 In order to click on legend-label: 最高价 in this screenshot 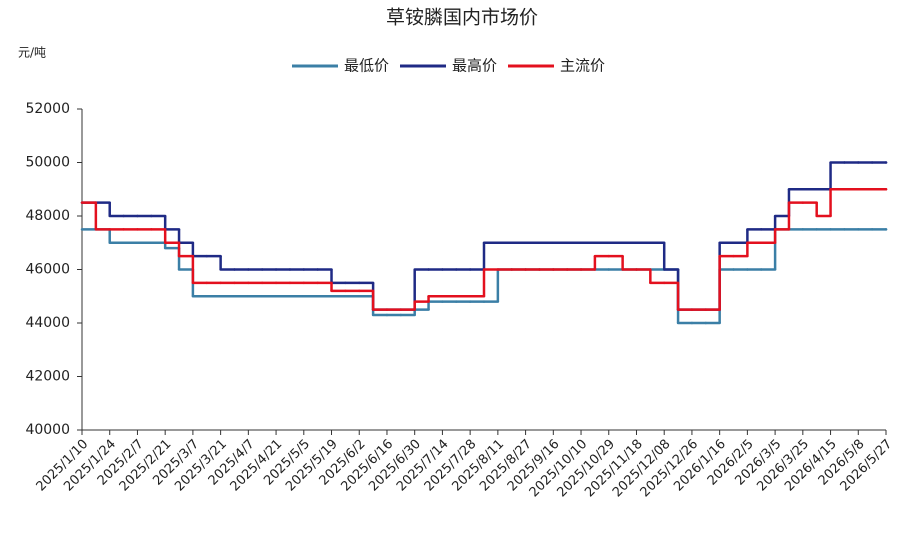, I will do `click(474, 66)`.